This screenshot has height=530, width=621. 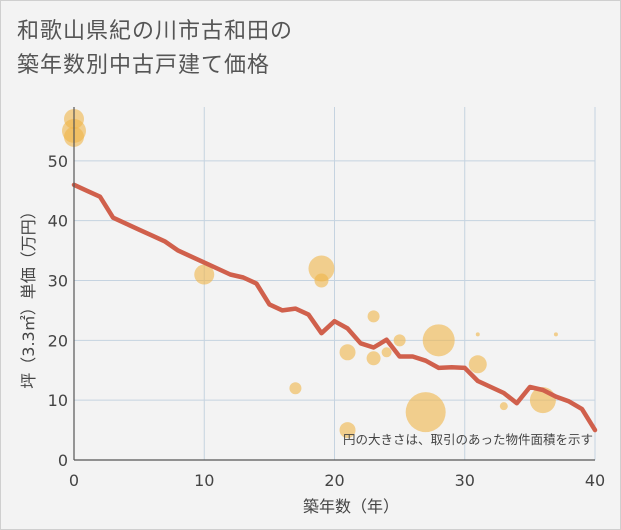 What do you see at coordinates (28, 295) in the screenshot?
I see `y-axis-label: 坪（3.3㎡）単価（万円）` at bounding box center [28, 295].